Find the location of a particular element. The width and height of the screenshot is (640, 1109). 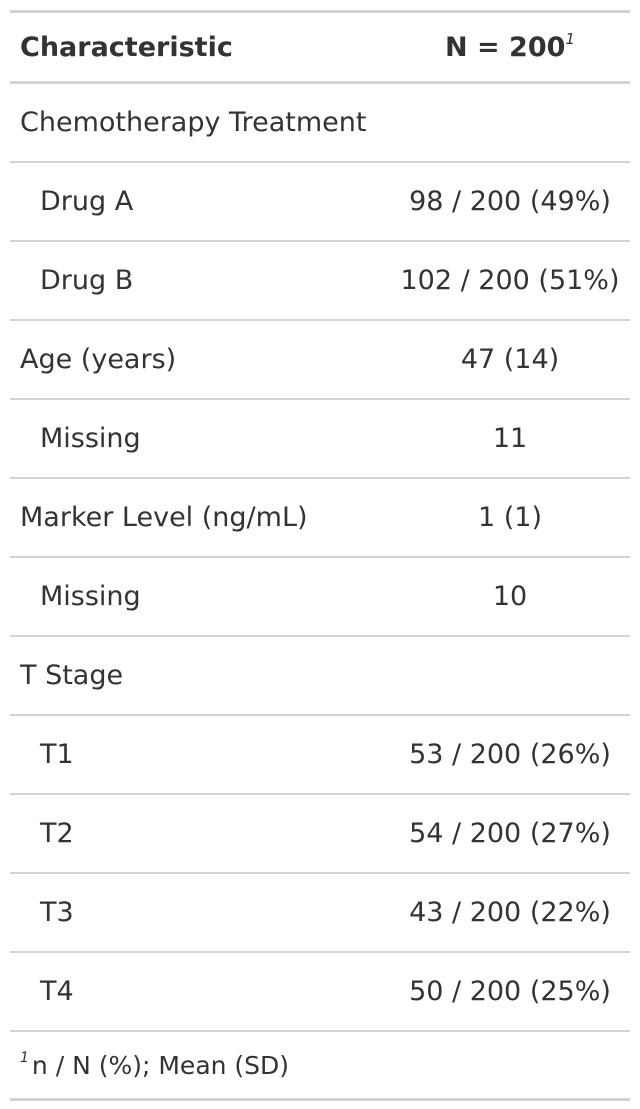

row-value: 1 (1) is located at coordinates (510, 518).